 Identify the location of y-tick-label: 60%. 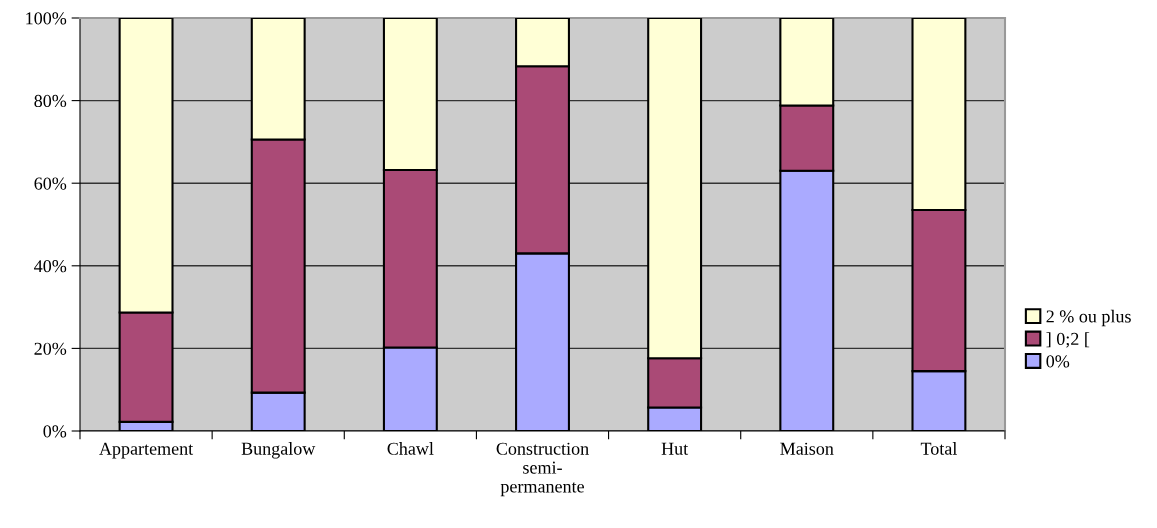
(50, 183).